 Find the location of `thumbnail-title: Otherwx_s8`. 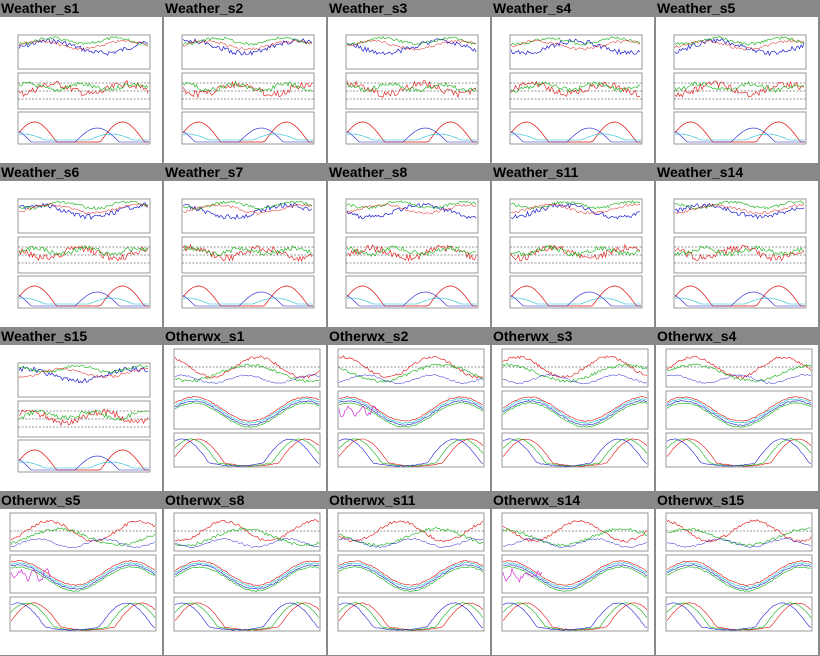

thumbnail-title: Otherwx_s8 is located at coordinates (205, 500).